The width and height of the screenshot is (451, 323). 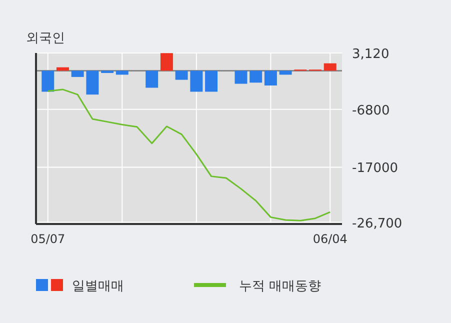 I want to click on y-tick-label: -6800, so click(x=371, y=110).